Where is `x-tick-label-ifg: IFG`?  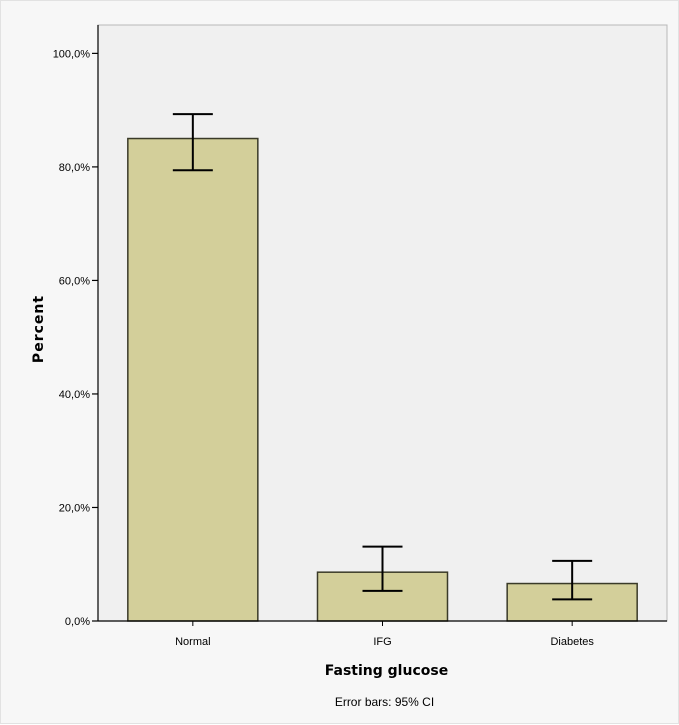 x-tick-label-ifg: IFG is located at coordinates (382, 642).